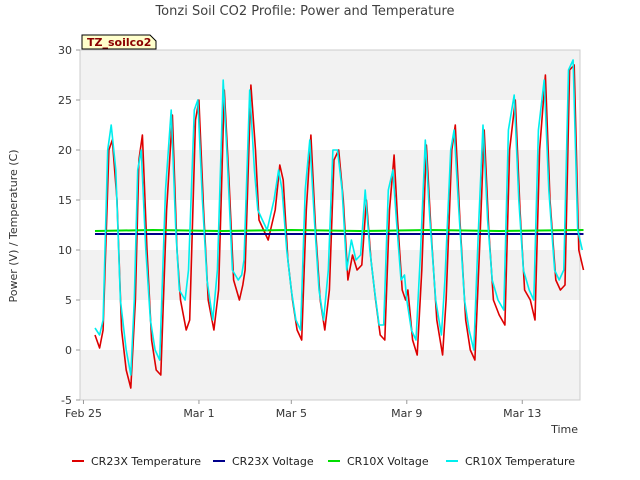 Image resolution: width=640 pixels, height=480 pixels. What do you see at coordinates (564, 429) in the screenshot?
I see `x-axis-label: Time` at bounding box center [564, 429].